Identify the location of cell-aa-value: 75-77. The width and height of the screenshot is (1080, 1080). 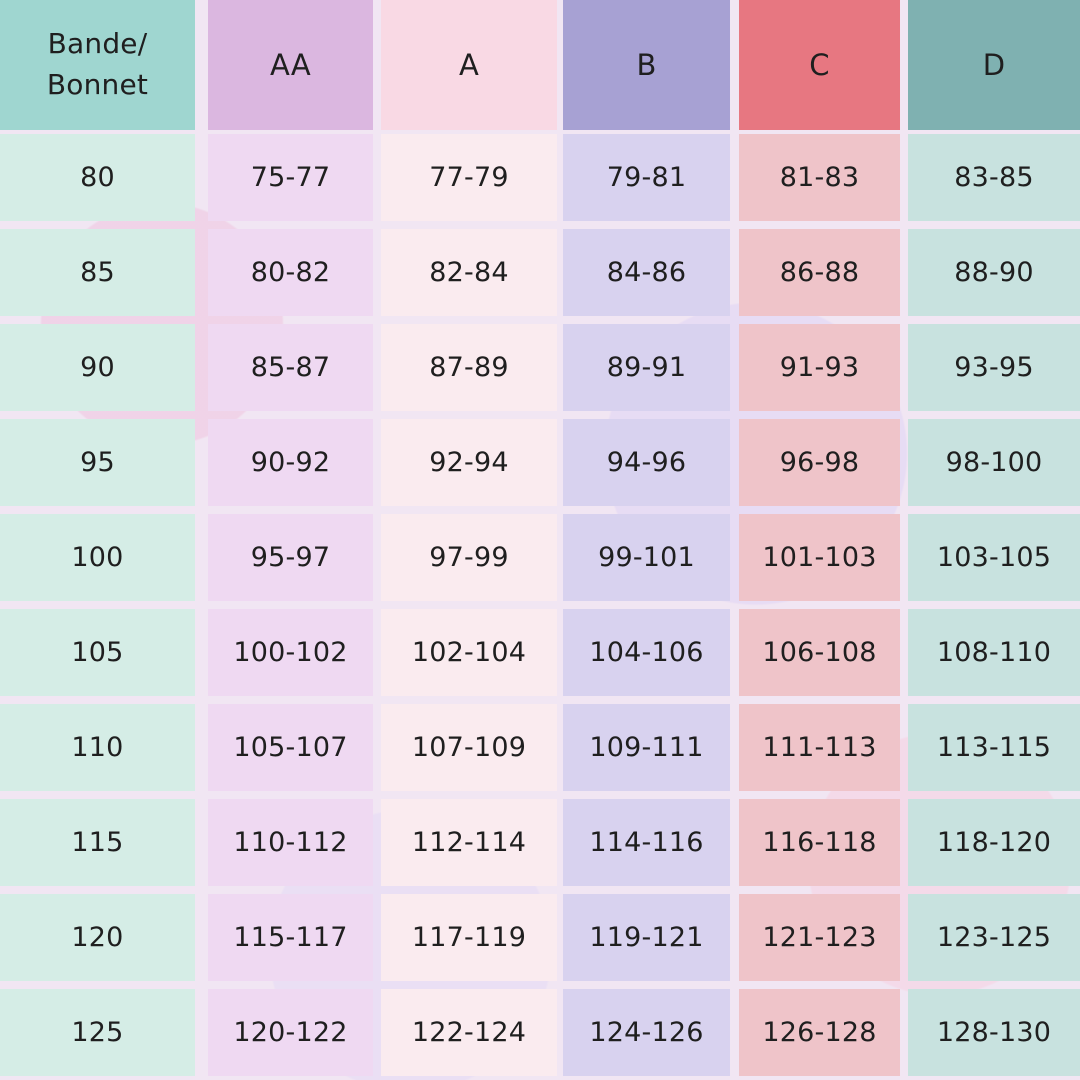
(290, 177).